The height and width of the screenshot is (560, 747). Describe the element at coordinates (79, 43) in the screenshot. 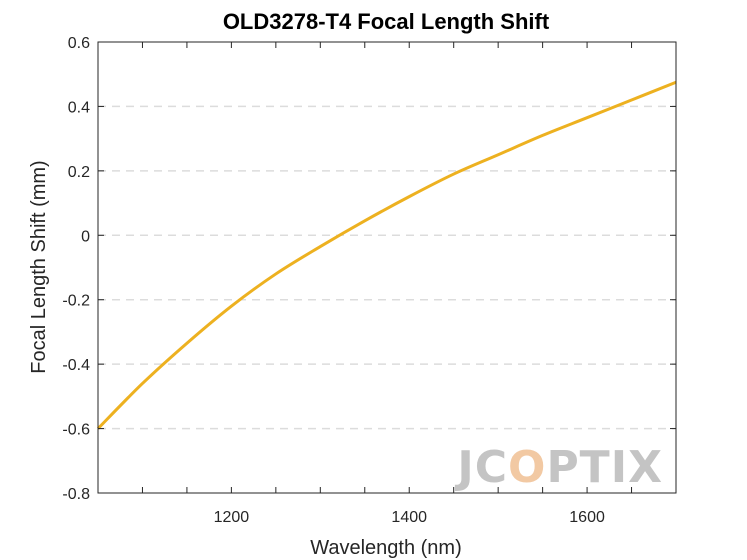

I see `y-tick-label: 0.6` at that location.